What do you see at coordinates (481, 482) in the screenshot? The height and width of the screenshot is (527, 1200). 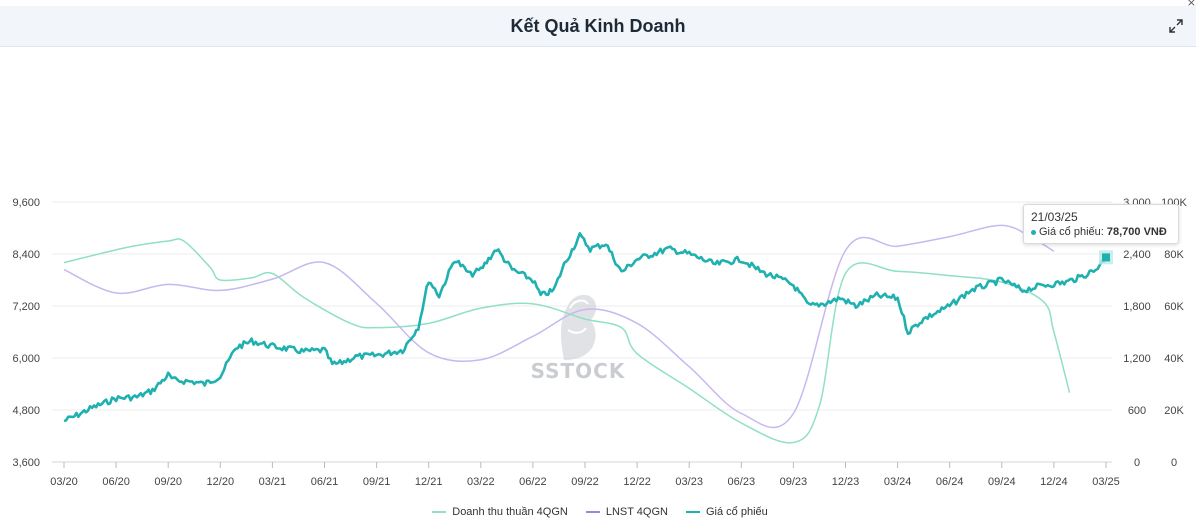 I see `x-tick-label: 03/22` at bounding box center [481, 482].